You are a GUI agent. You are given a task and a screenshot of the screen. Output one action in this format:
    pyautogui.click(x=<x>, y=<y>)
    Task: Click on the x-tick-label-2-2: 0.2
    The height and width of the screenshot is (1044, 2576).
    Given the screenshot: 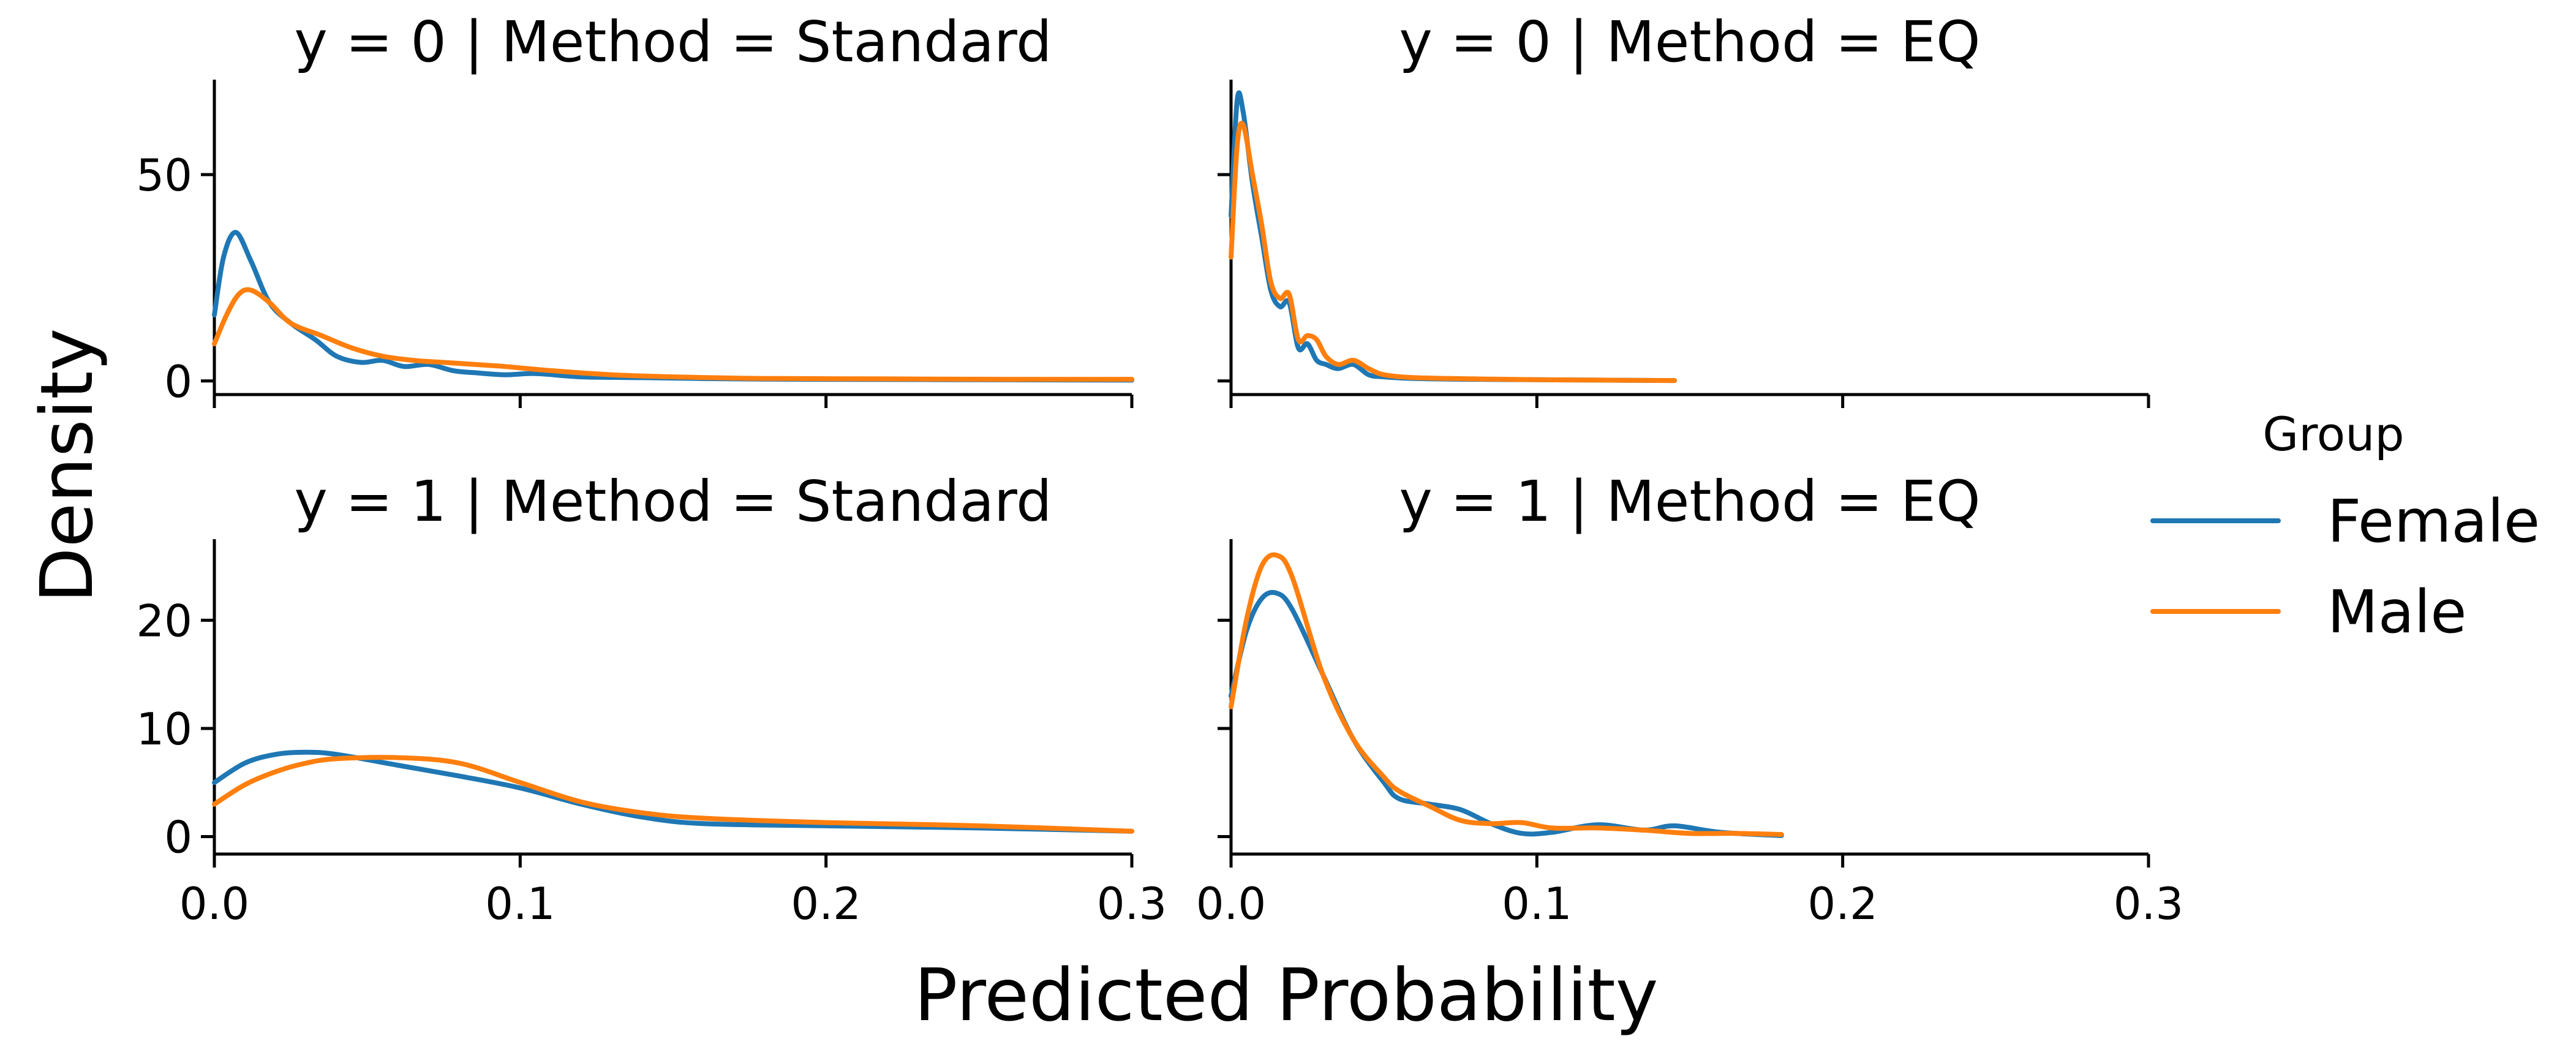 What is the action you would take?
    pyautogui.click(x=826, y=903)
    